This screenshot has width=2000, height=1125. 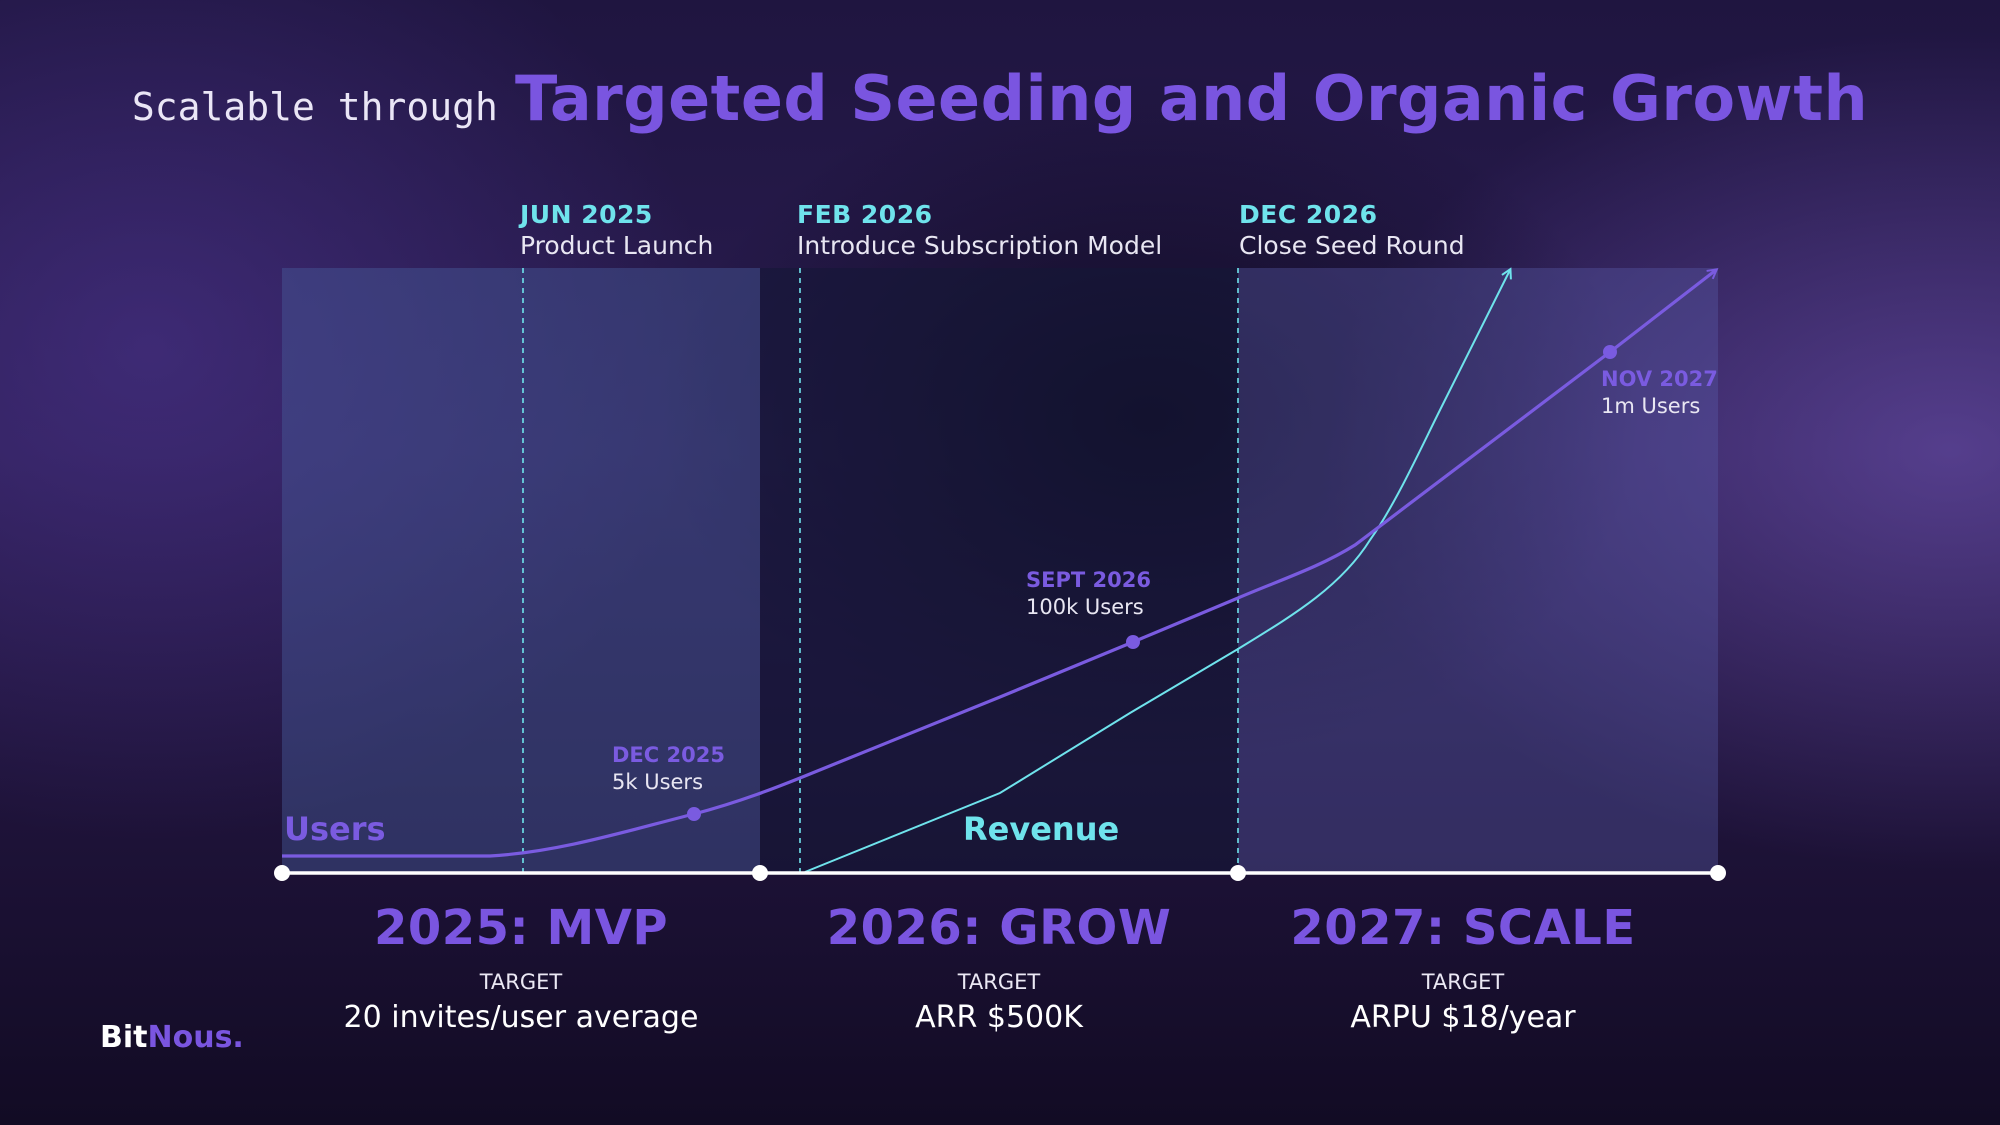 What do you see at coordinates (668, 768) in the screenshot?
I see `point-label-dec-2025: DEC 2025 5k Users` at bounding box center [668, 768].